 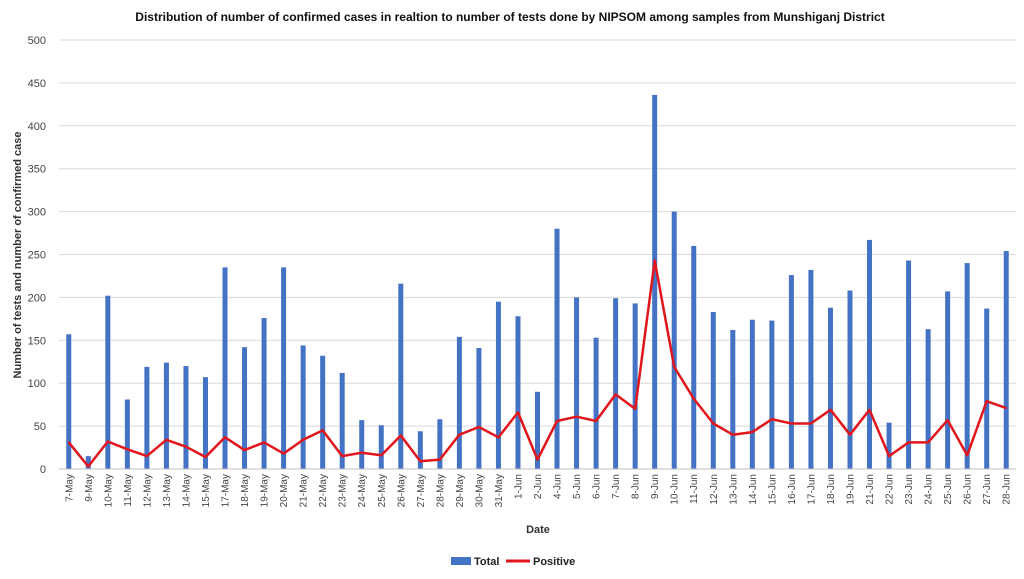 What do you see at coordinates (499, 490) in the screenshot?
I see `x-tick-label: 31-May` at bounding box center [499, 490].